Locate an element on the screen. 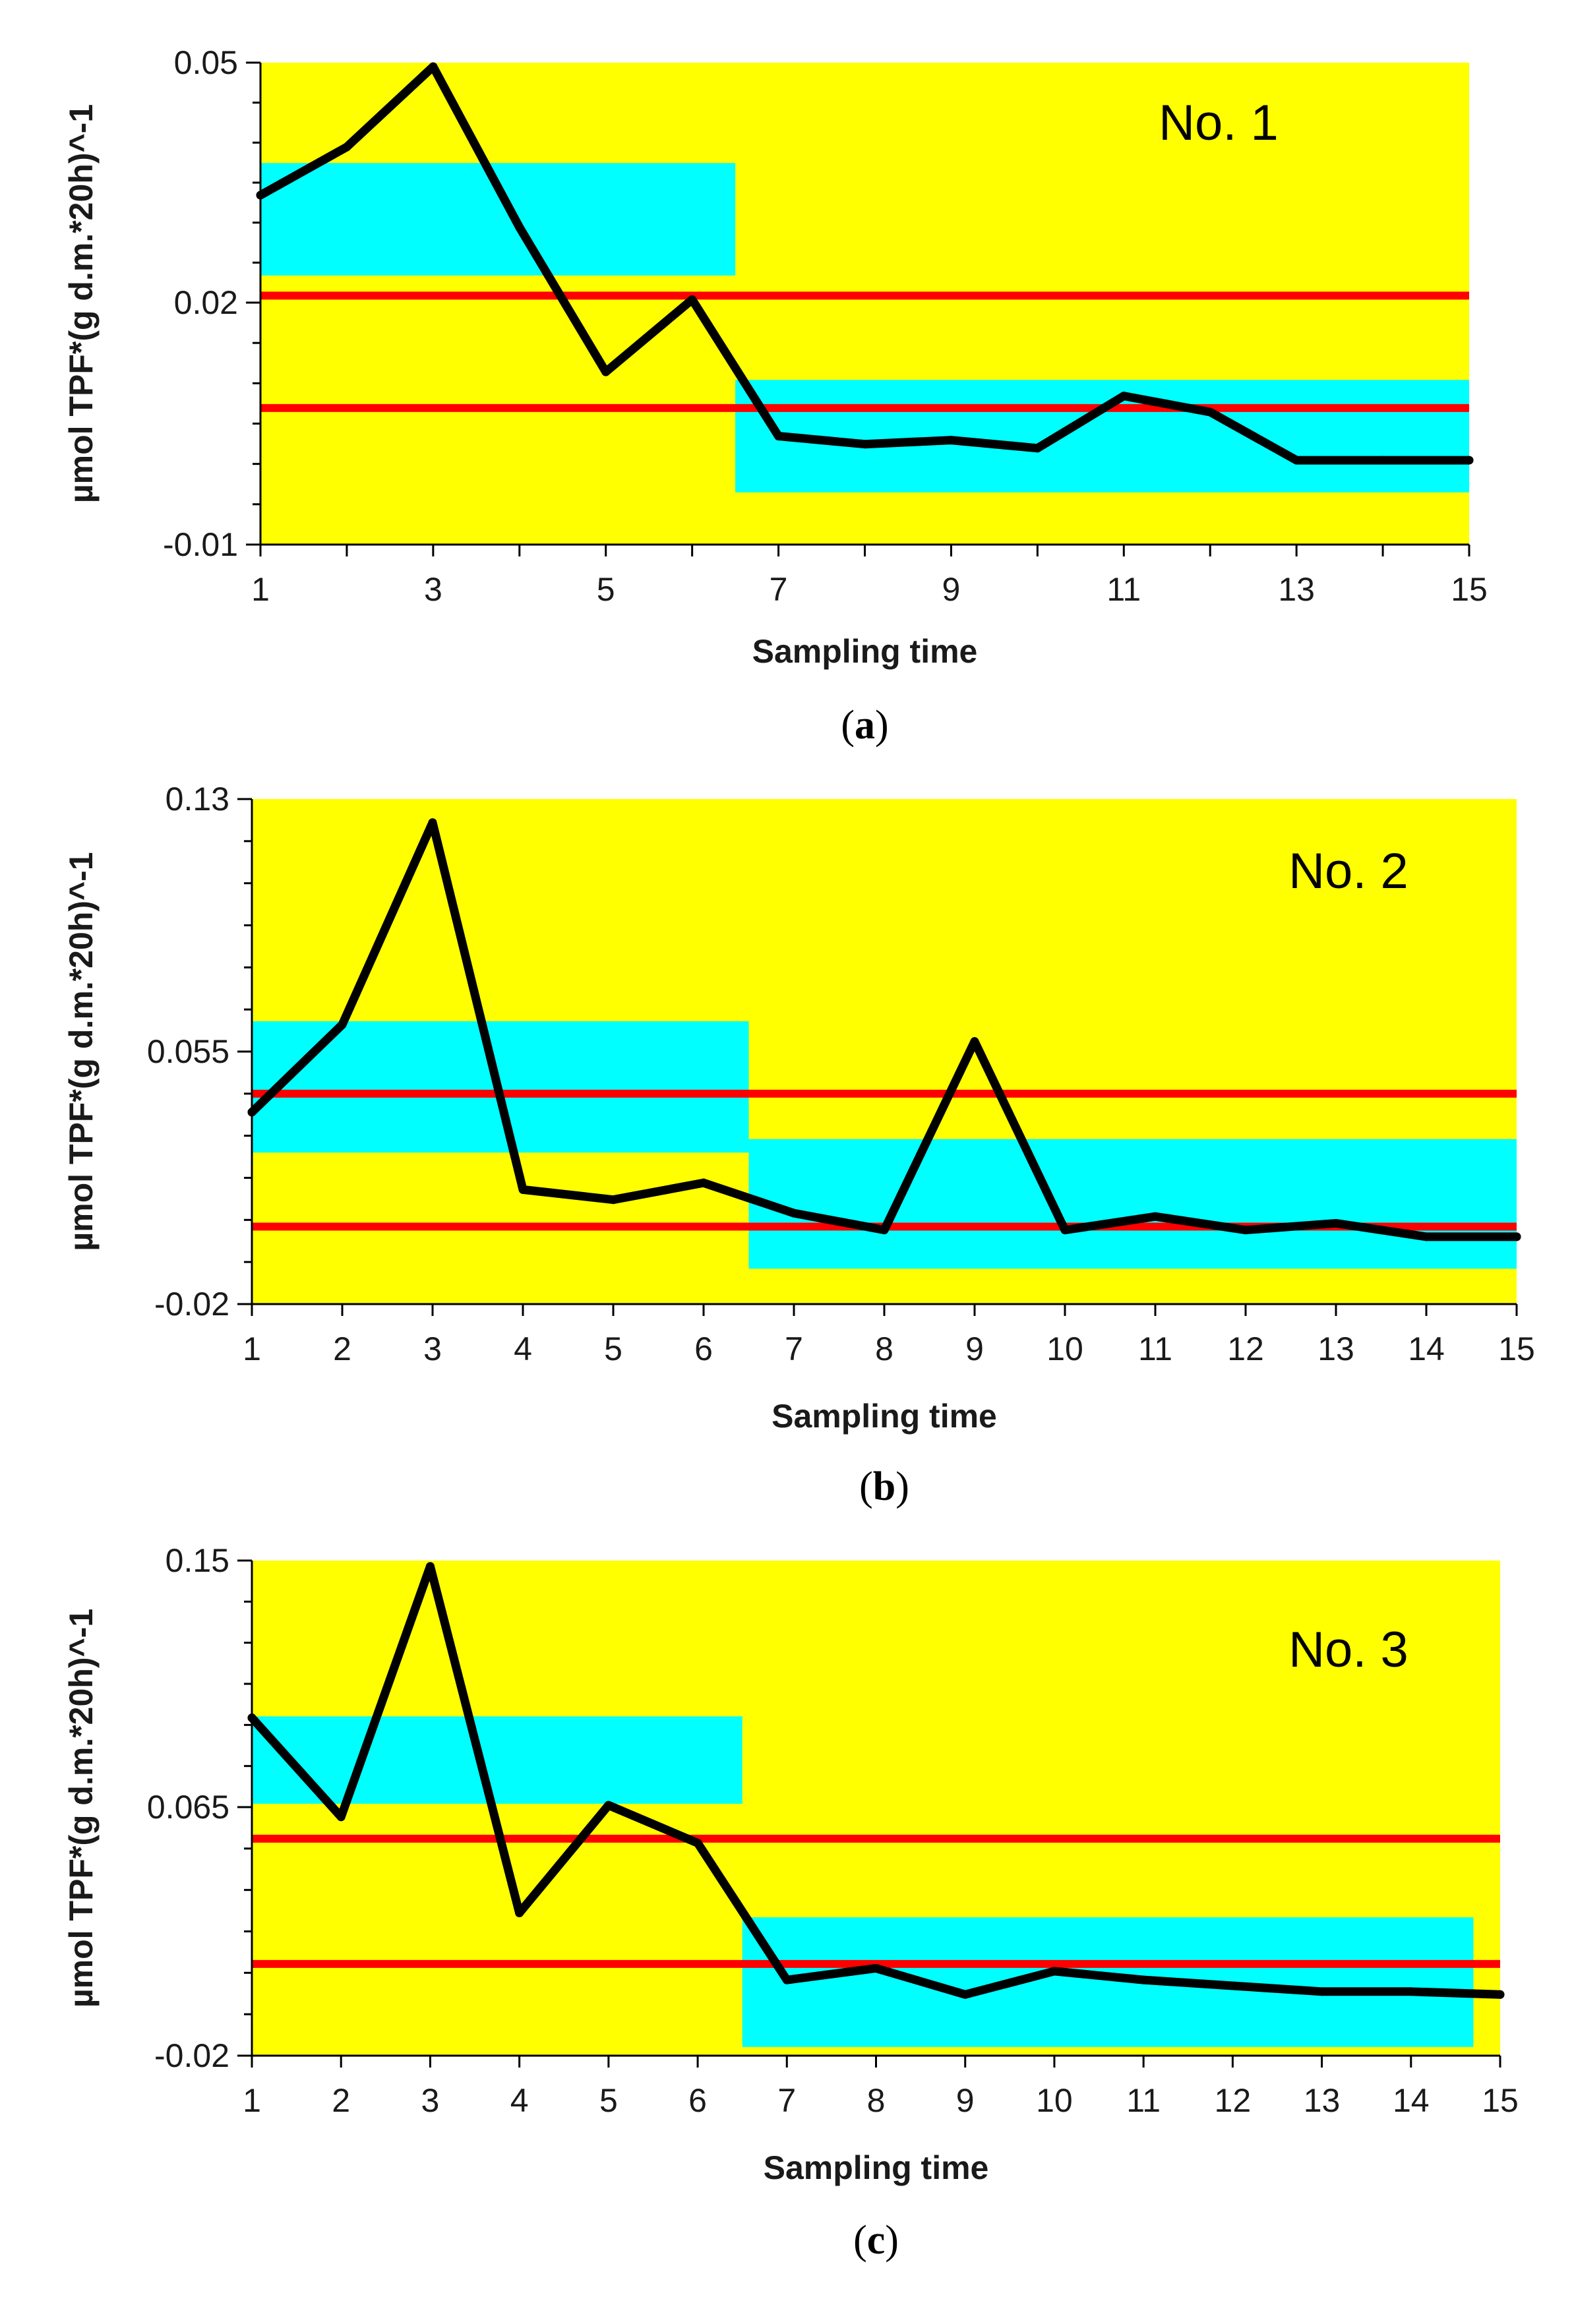 Image resolution: width=1574 pixels, height=2324 pixels. x-tick-label: 12 is located at coordinates (1245, 1348).